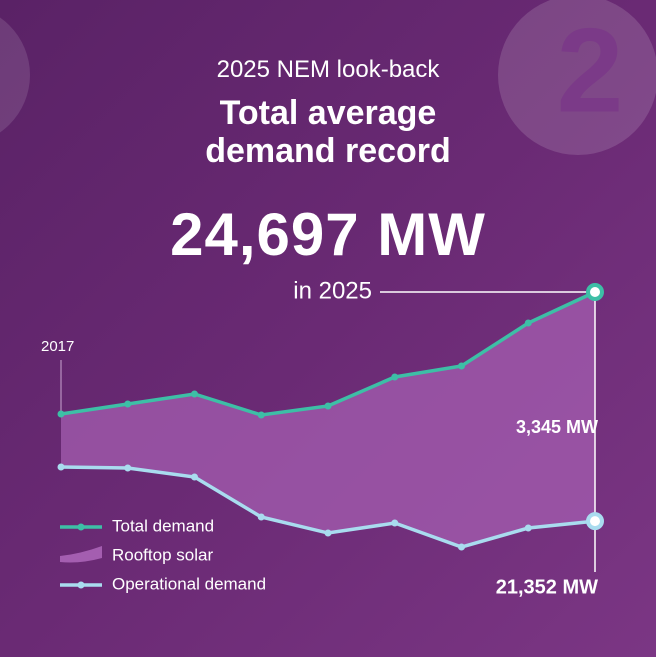  Describe the element at coordinates (557, 427) in the screenshot. I see `area-label: 3,345 MW` at that location.